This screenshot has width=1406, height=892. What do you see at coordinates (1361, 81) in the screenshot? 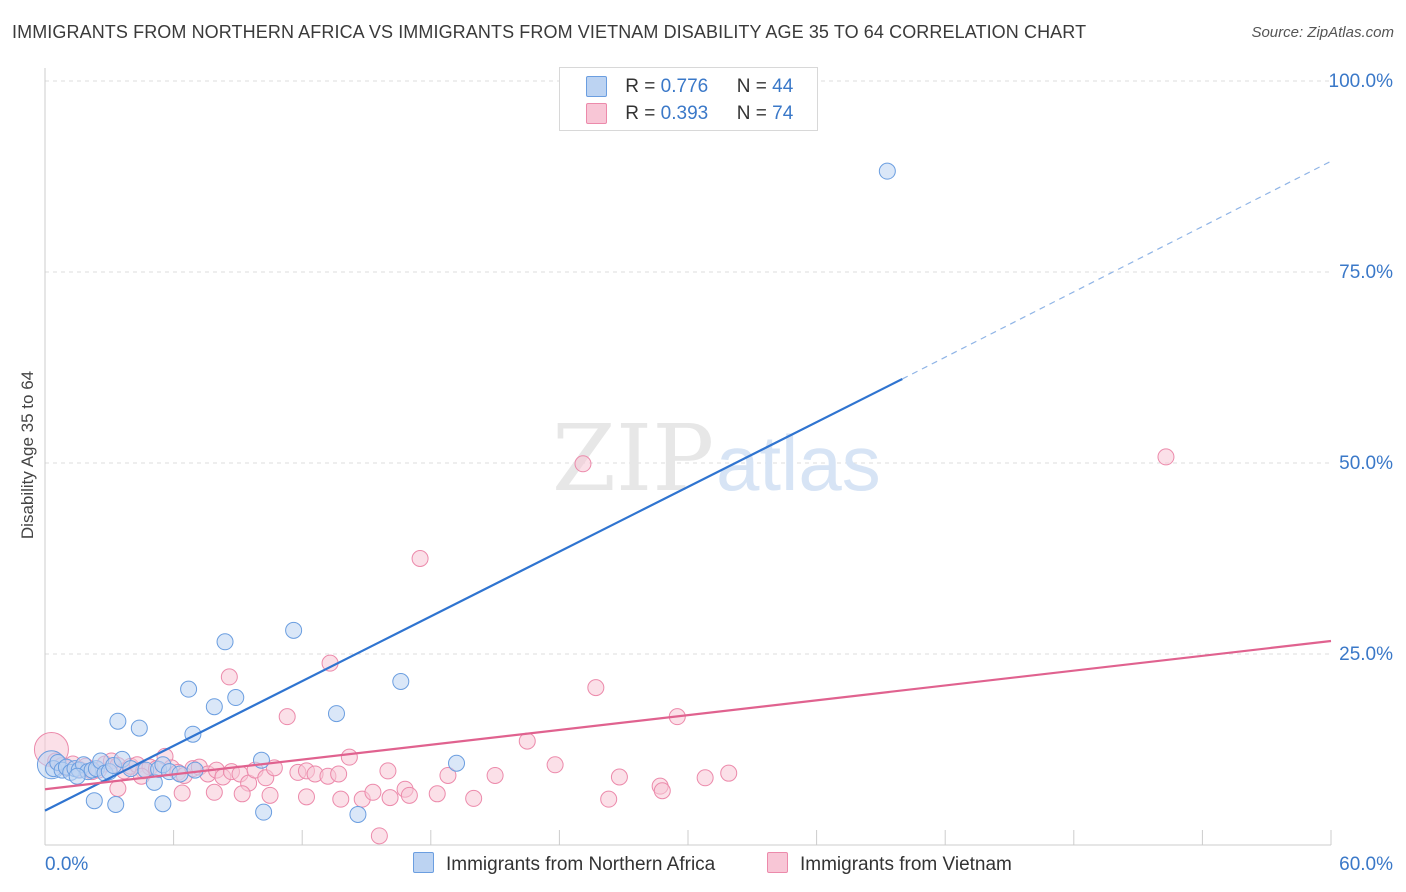
I see `y-tick-label: 100.0%` at bounding box center [1361, 81].